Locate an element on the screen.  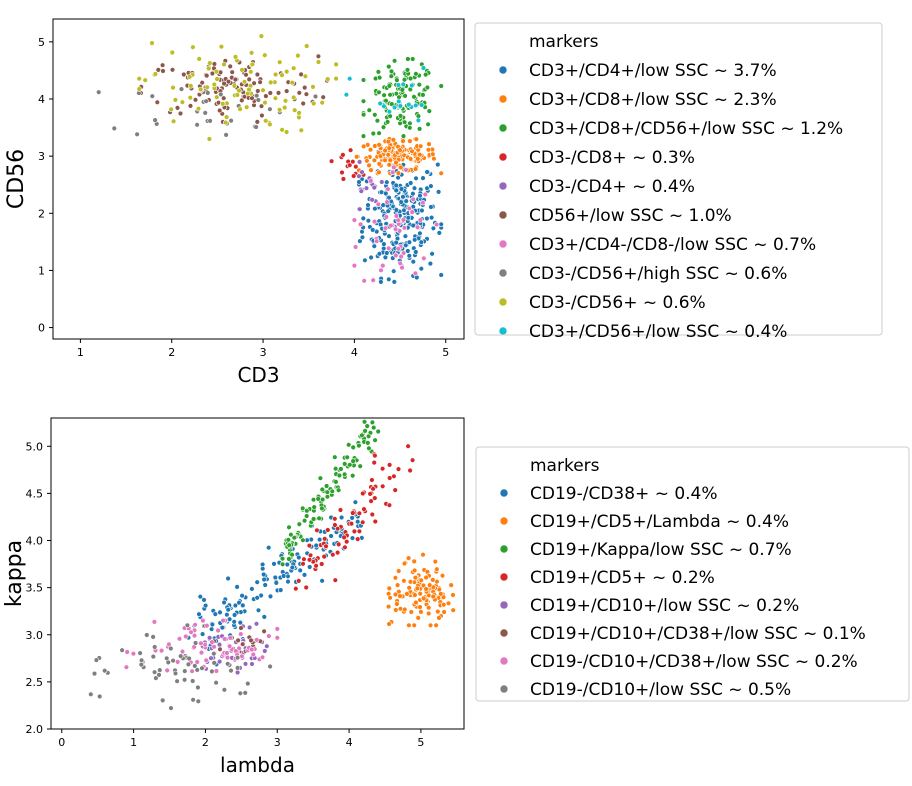
points is located at coordinates (269, 159).